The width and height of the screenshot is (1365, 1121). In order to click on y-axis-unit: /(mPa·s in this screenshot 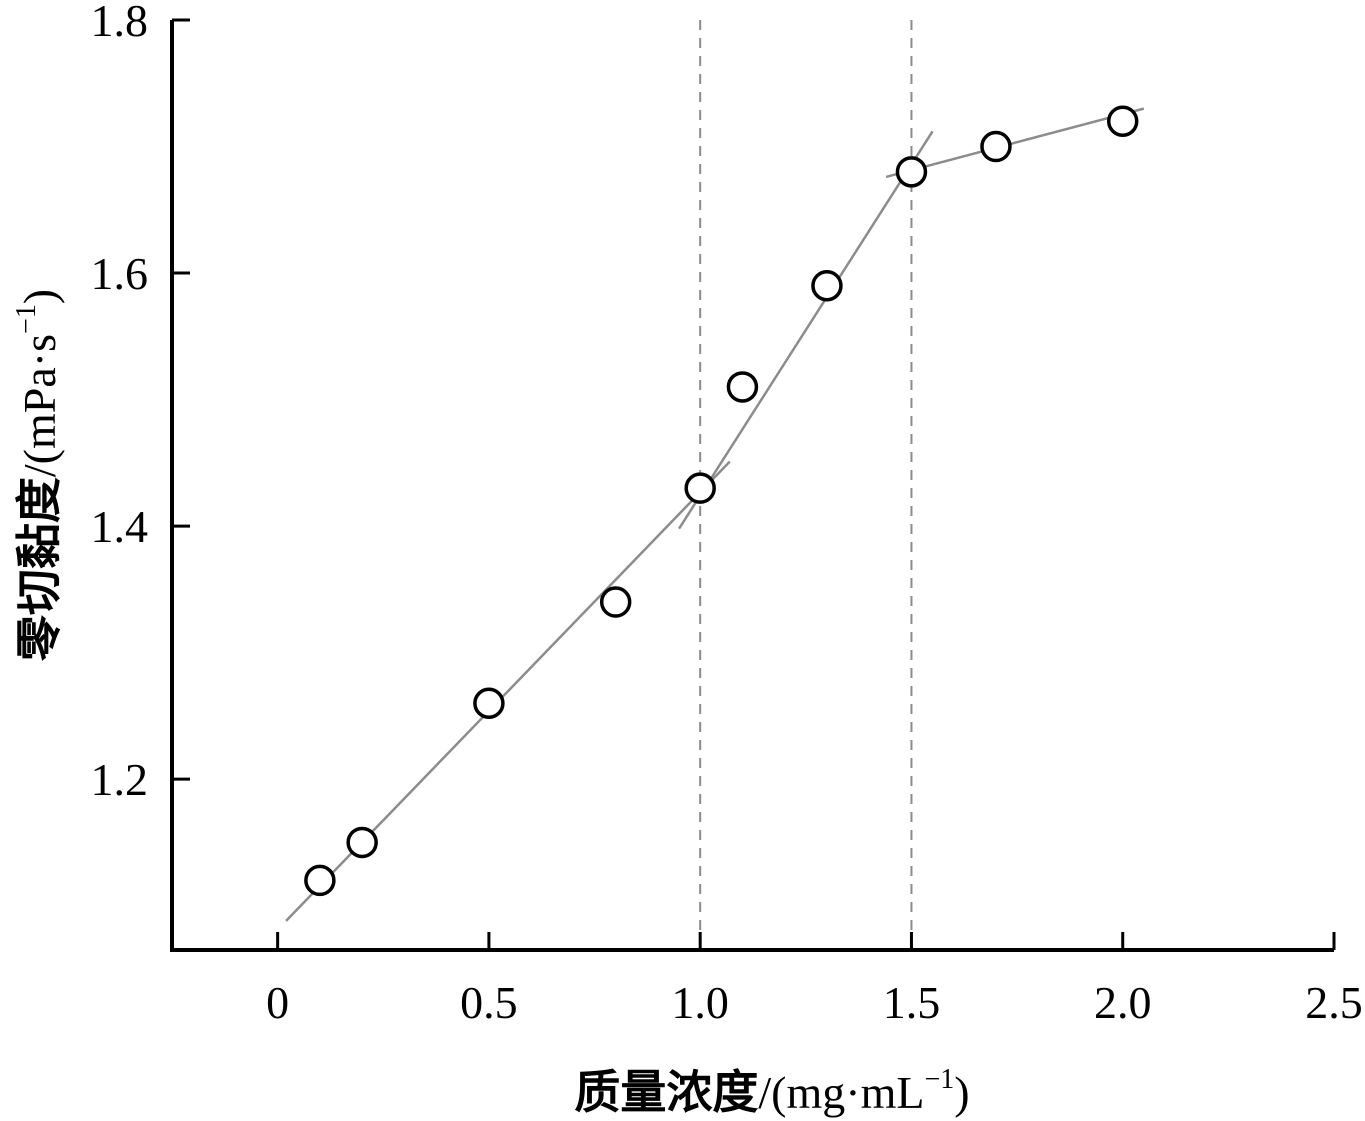, I will do `click(39, 405)`.